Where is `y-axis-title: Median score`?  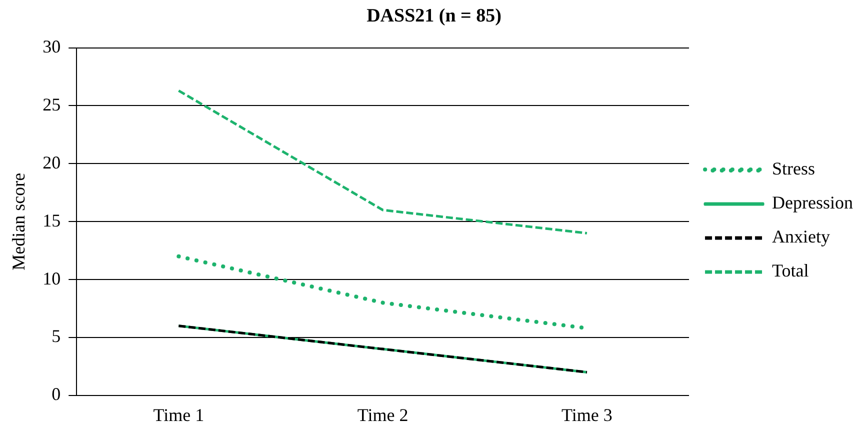
y-axis-title: Median score is located at coordinates (18, 221).